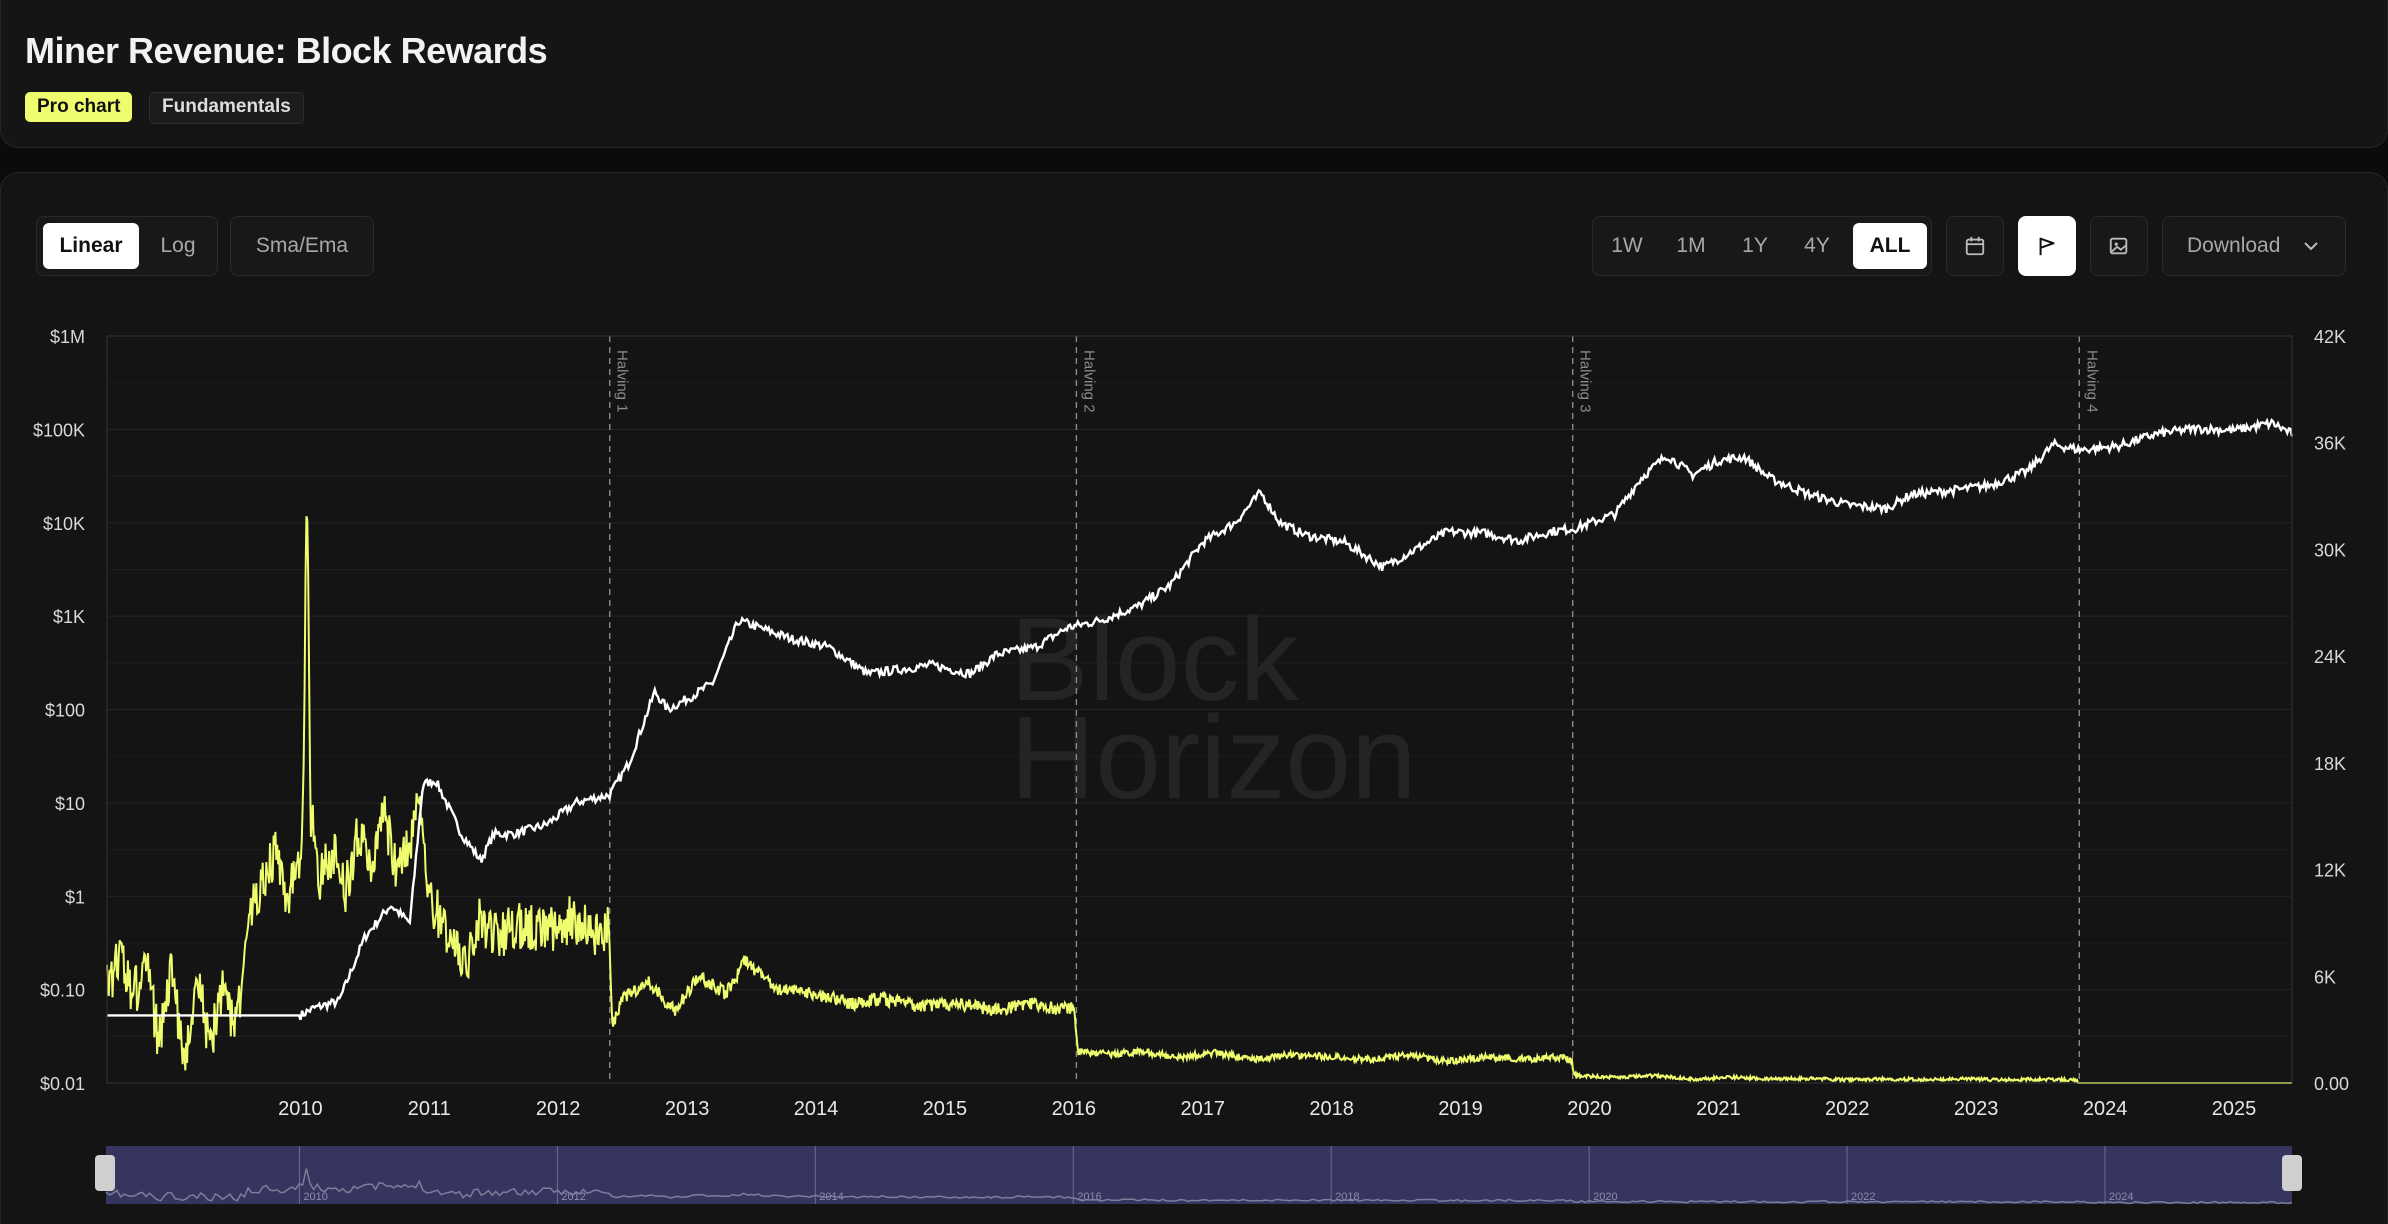  What do you see at coordinates (687, 1109) in the screenshot?
I see `x-tick-label: 2013` at bounding box center [687, 1109].